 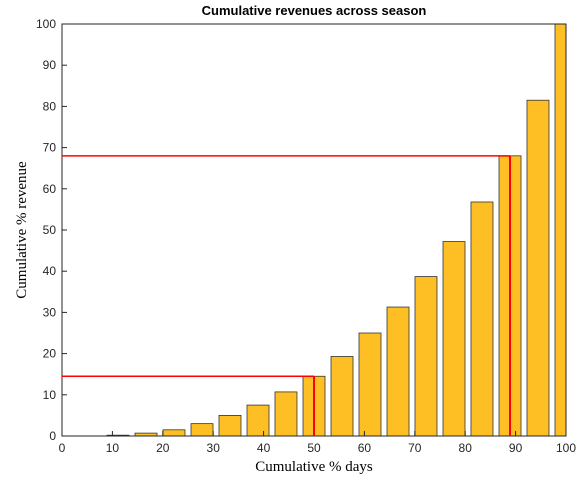 What do you see at coordinates (50, 230) in the screenshot?
I see `y-tick-label: 50` at bounding box center [50, 230].